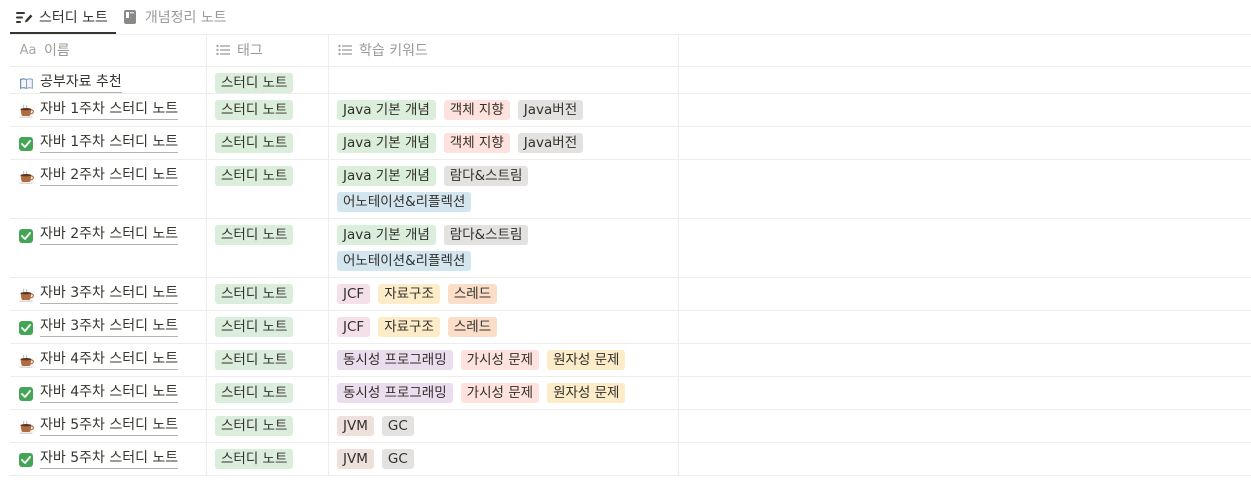 The height and width of the screenshot is (488, 1251). What do you see at coordinates (26, 295) in the screenshot?
I see `coffee-icon` at bounding box center [26, 295].